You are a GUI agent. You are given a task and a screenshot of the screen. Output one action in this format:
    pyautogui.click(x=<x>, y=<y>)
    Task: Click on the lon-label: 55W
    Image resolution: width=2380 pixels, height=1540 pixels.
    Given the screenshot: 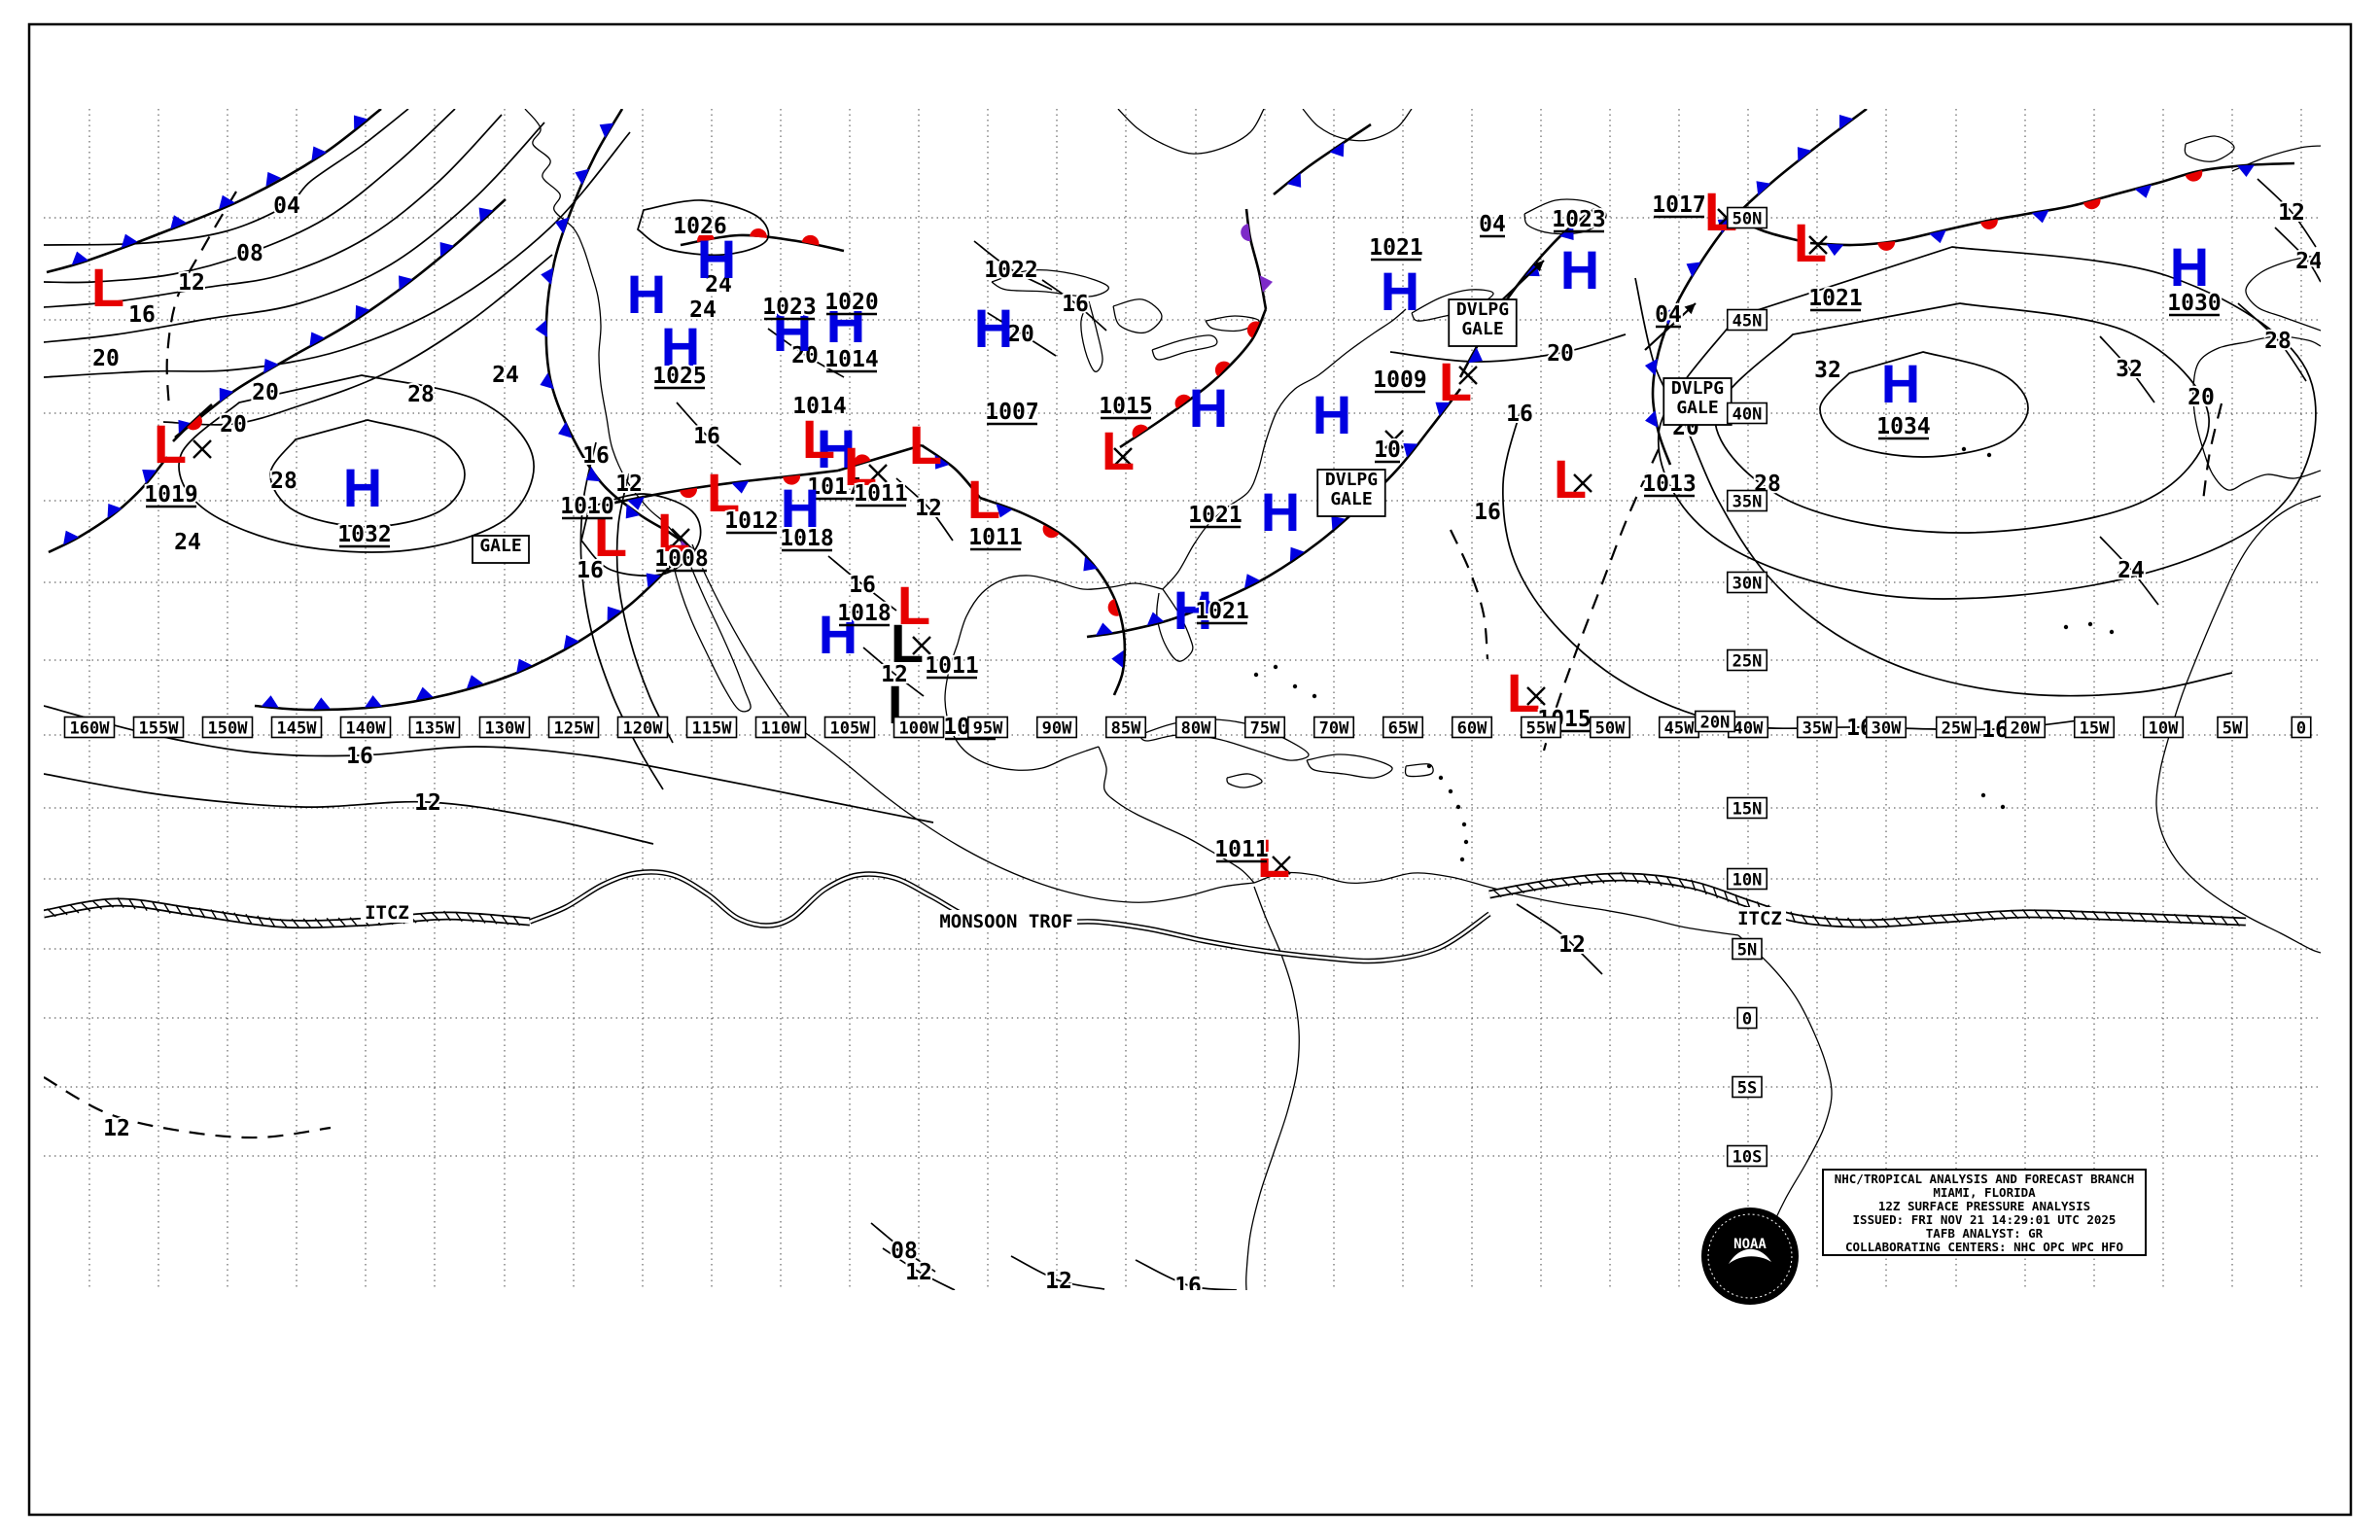 What is the action you would take?
    pyautogui.click(x=1541, y=727)
    